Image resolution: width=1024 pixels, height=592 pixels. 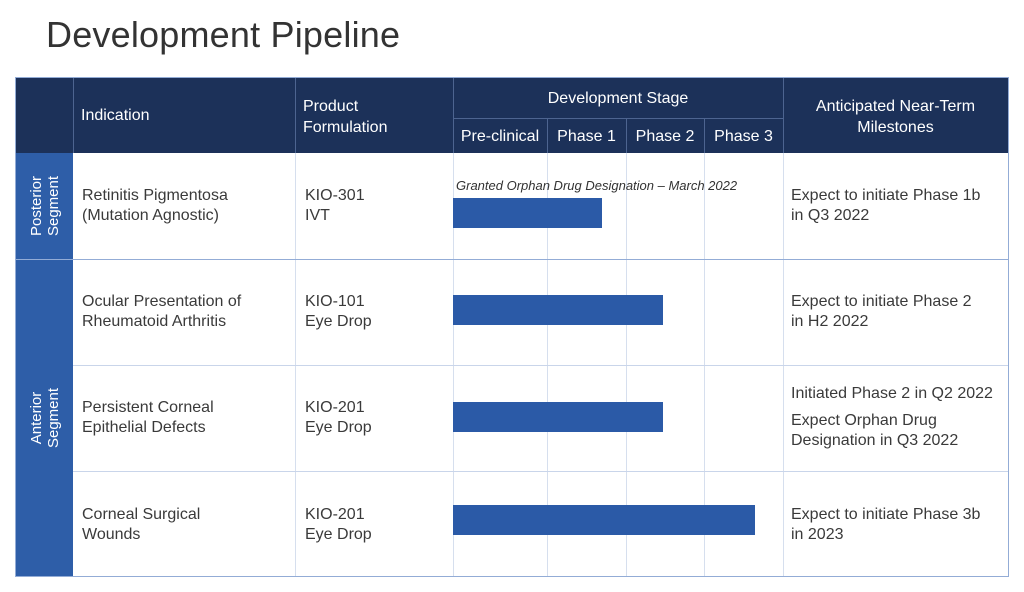 I want to click on header-product-line2: Formulation, so click(x=345, y=127).